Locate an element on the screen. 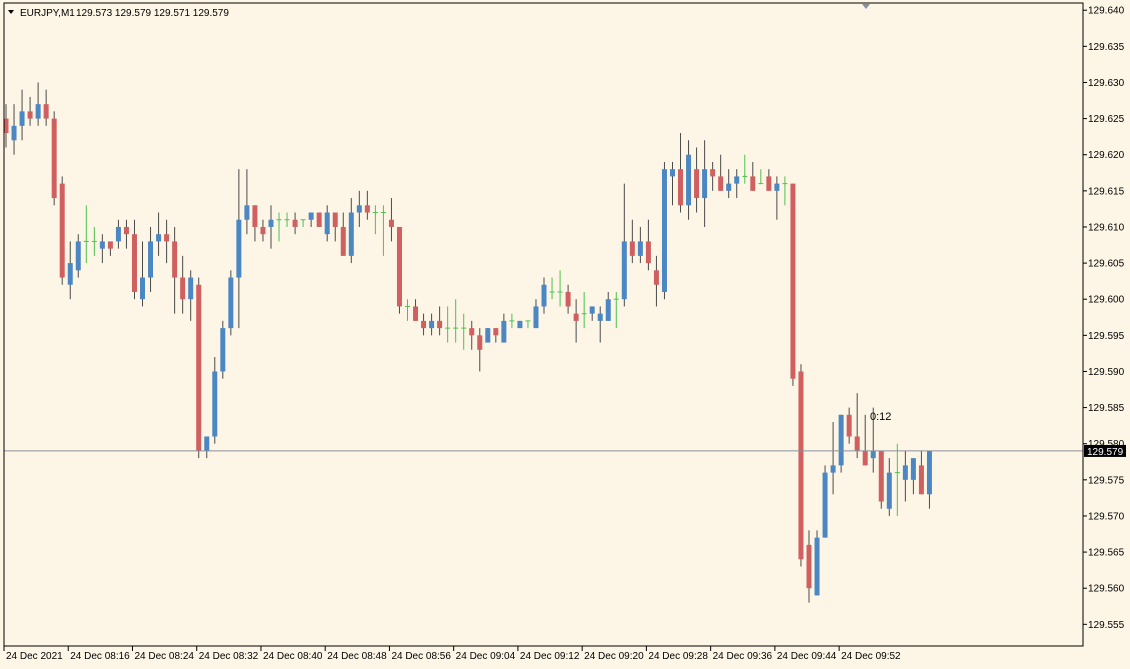 The width and height of the screenshot is (1130, 669). shift-marker-icon is located at coordinates (866, 6).